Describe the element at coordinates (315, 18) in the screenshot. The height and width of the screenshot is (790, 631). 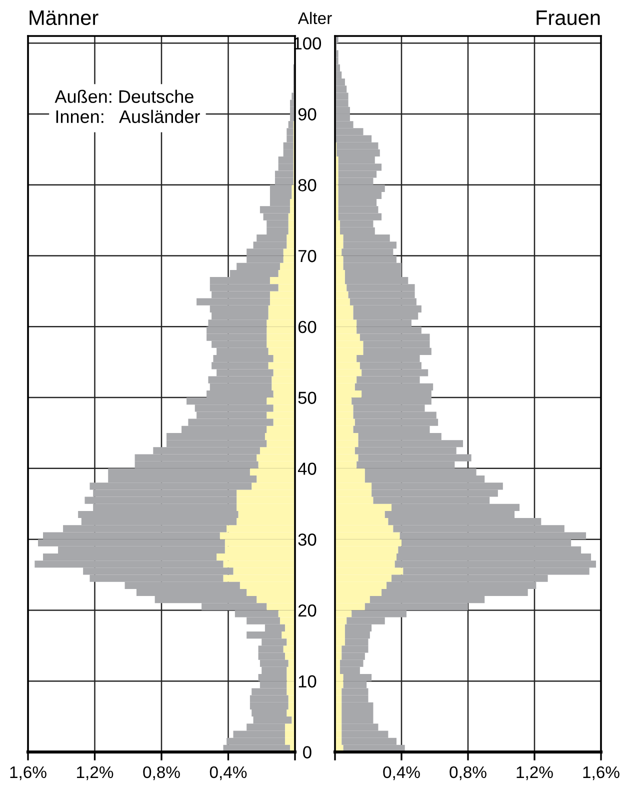
I see `y-axis-title: Alter` at that location.